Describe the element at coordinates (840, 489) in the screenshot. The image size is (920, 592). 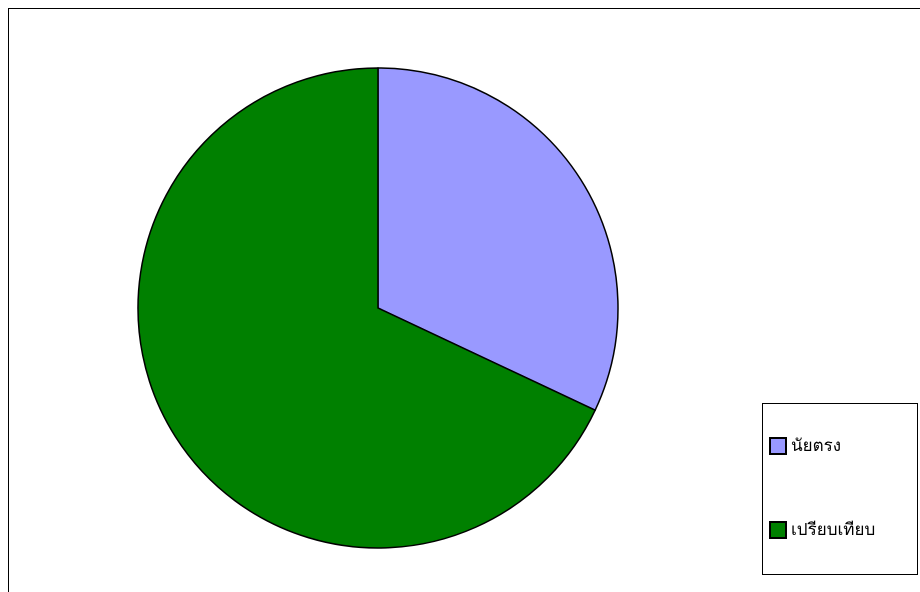
I see `legend-box` at that location.